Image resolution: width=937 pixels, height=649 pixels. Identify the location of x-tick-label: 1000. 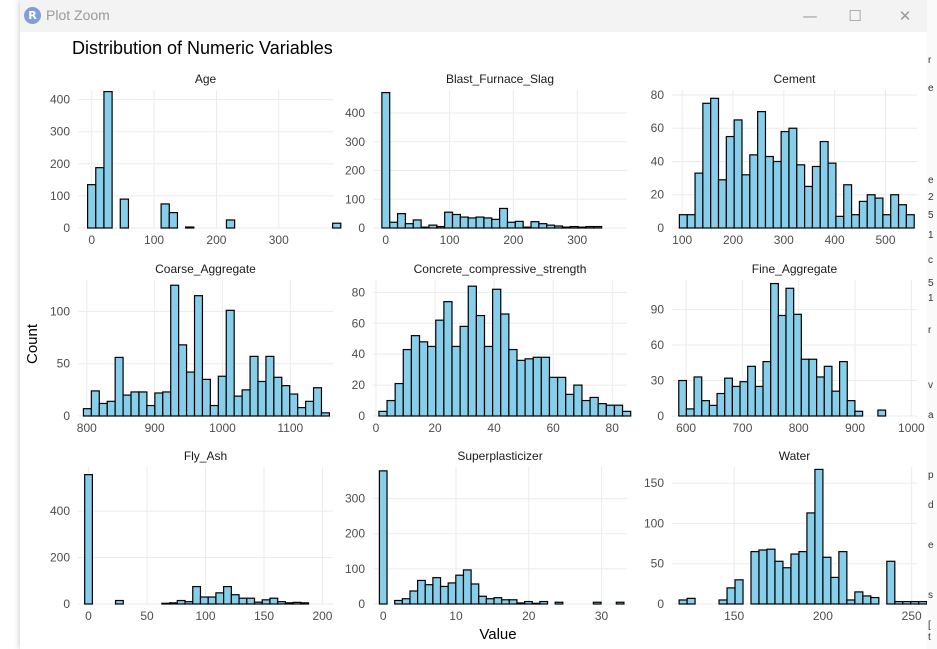
(911, 428).